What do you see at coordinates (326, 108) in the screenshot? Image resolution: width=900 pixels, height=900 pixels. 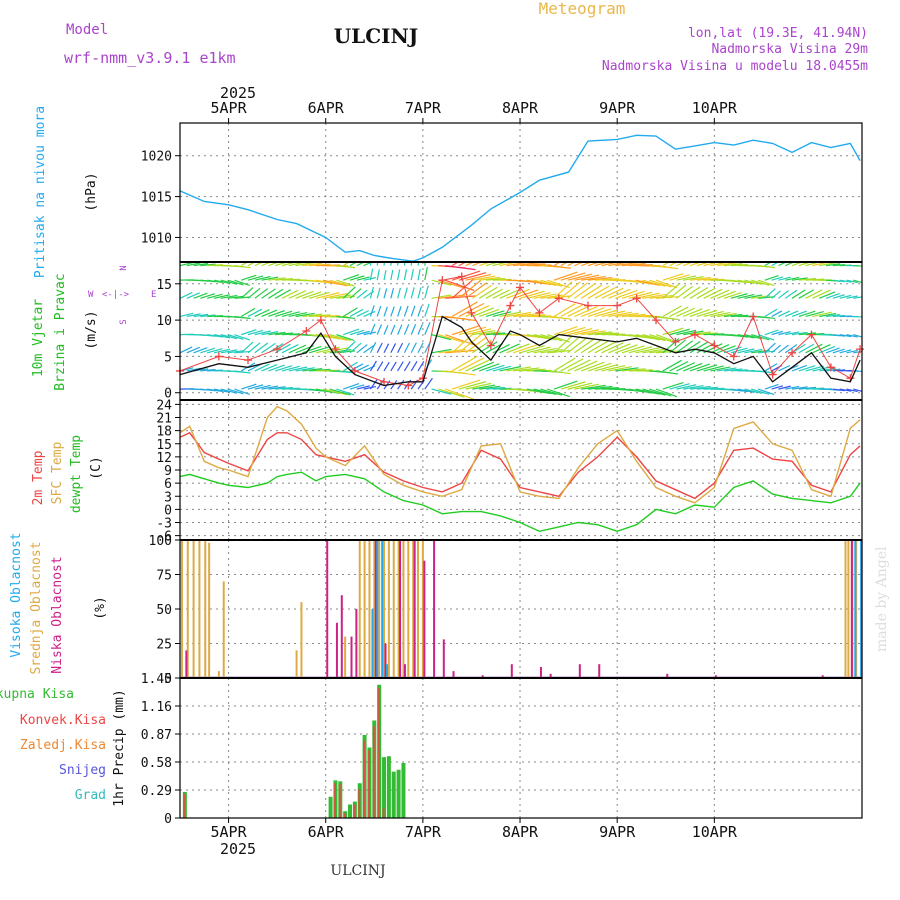 I see `x-tick-label-top: 6APR` at bounding box center [326, 108].